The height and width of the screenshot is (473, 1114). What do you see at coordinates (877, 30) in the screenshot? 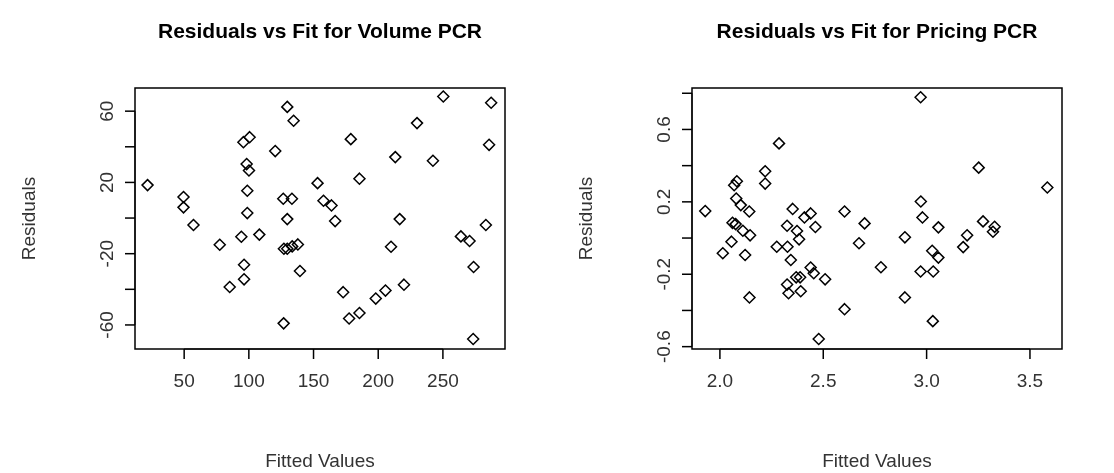
I see `chart-title: Residuals vs Fit for Pricing PCR` at bounding box center [877, 30].